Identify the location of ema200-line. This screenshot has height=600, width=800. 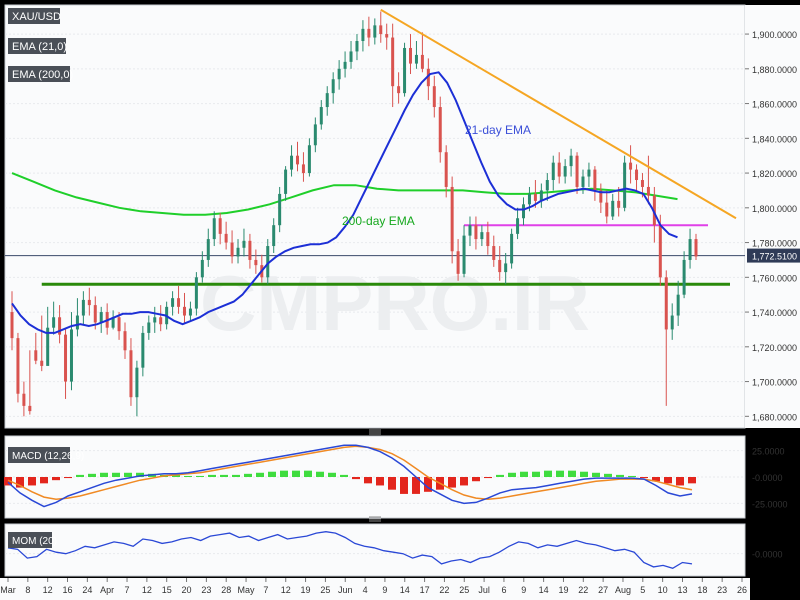
(344, 194).